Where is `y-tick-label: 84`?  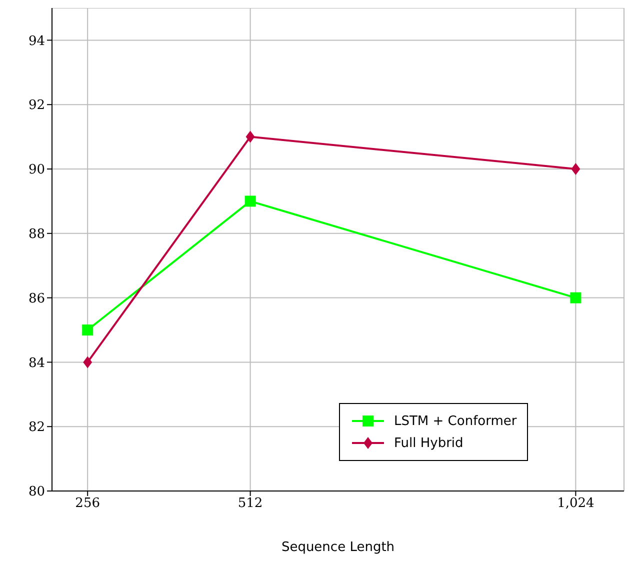 y-tick-label: 84 is located at coordinates (36, 363).